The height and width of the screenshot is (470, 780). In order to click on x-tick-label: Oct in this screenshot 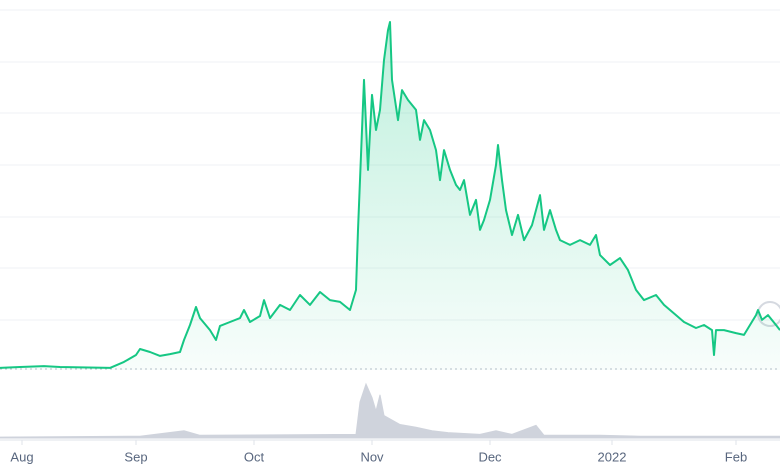, I will do `click(254, 456)`.